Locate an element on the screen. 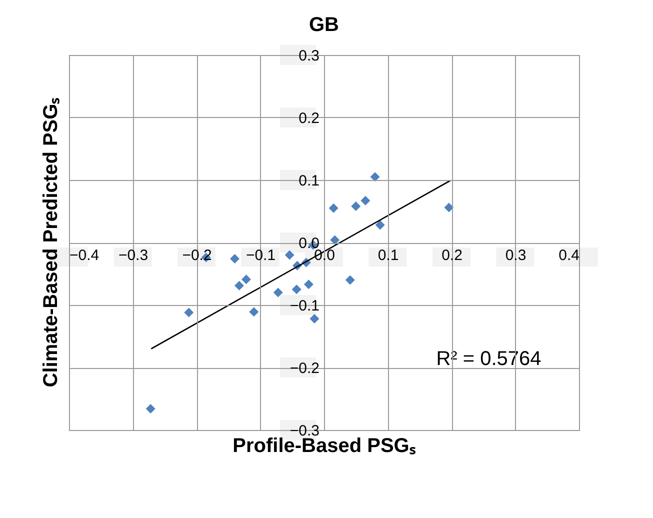 This screenshot has height=518, width=653. y-tick-label: −0.2 is located at coordinates (305, 368).